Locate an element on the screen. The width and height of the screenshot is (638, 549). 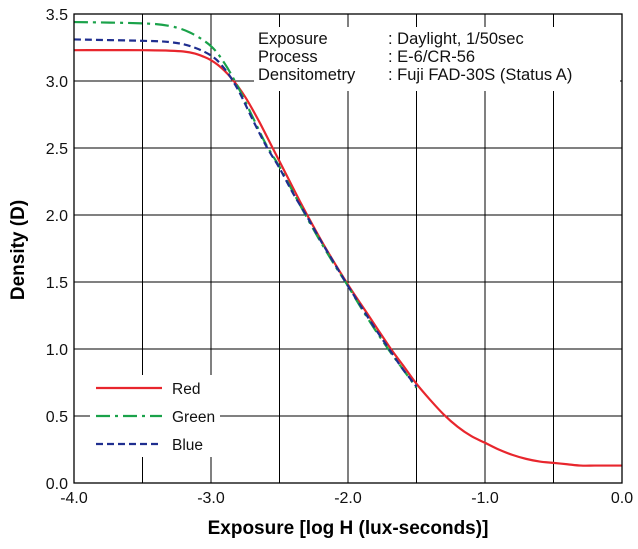
annotation-background is located at coordinates (437, 59).